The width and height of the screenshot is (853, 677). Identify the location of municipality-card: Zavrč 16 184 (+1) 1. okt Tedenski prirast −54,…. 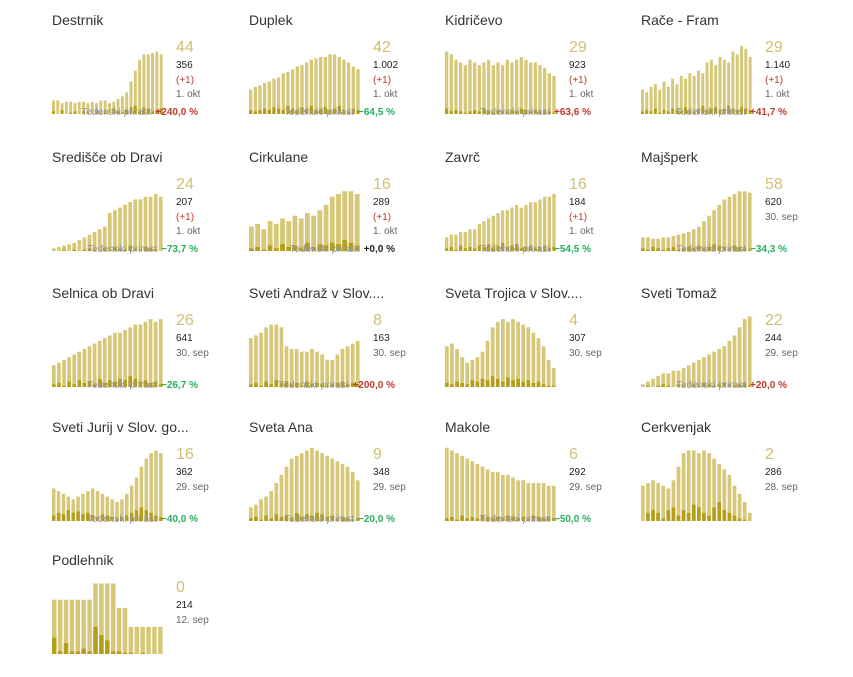
(540, 211).